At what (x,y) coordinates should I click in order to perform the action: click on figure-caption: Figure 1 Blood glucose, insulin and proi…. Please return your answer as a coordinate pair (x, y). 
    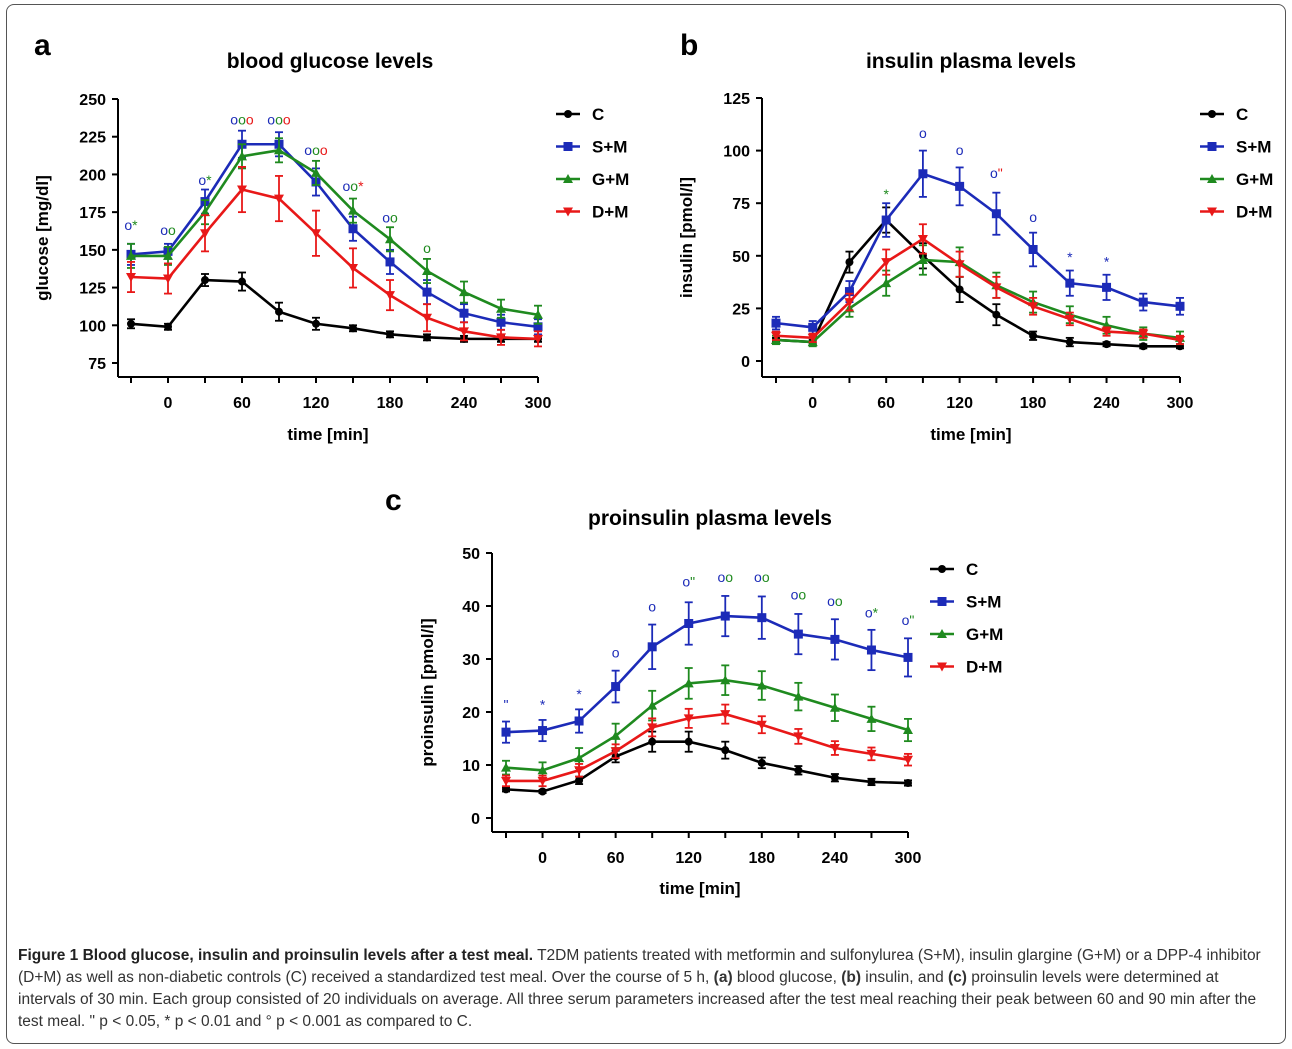
    Looking at the image, I should click on (649, 989).